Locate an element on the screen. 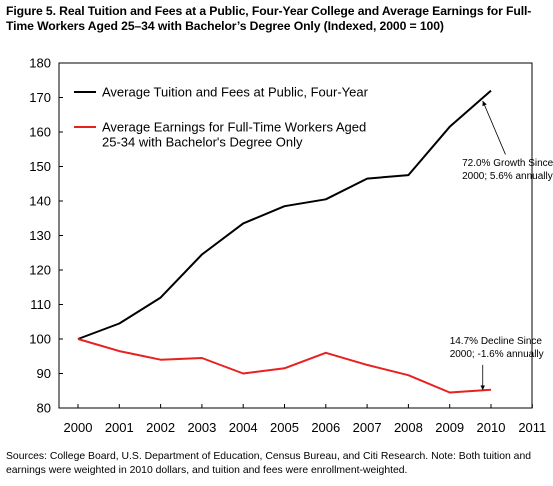 This screenshot has height=486, width=553. x-tick-label: 2002 is located at coordinates (160, 427).